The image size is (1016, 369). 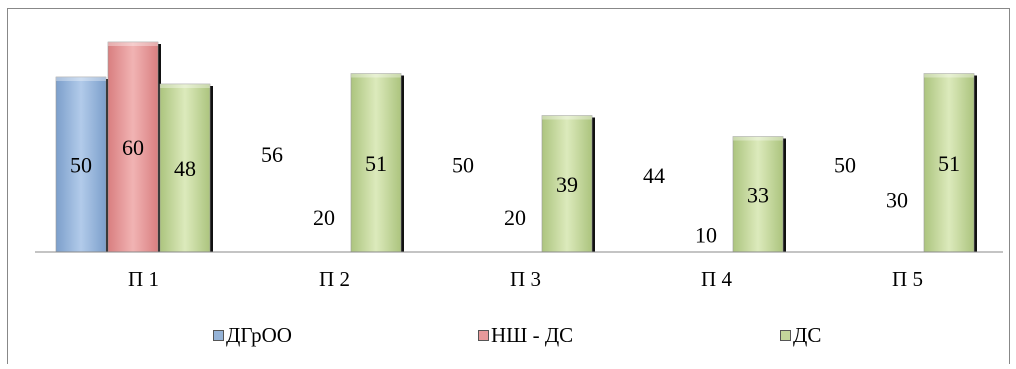 I want to click on legend-item-dgroo: ДГрОО, so click(x=252, y=335).